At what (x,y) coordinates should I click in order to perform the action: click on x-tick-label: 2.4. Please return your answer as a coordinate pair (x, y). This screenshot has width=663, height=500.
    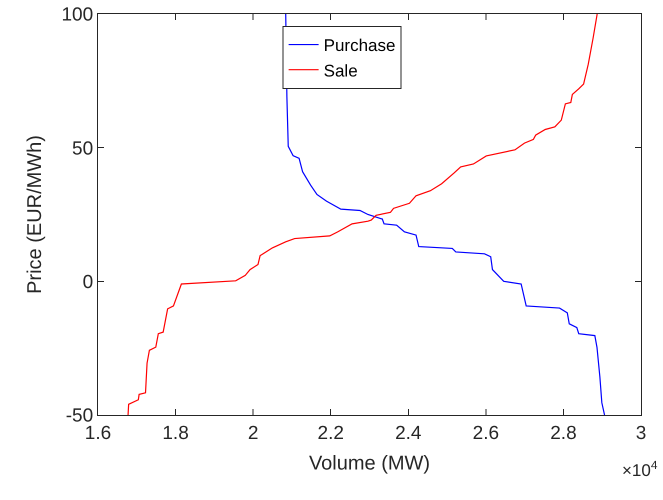
    Looking at the image, I should click on (408, 433).